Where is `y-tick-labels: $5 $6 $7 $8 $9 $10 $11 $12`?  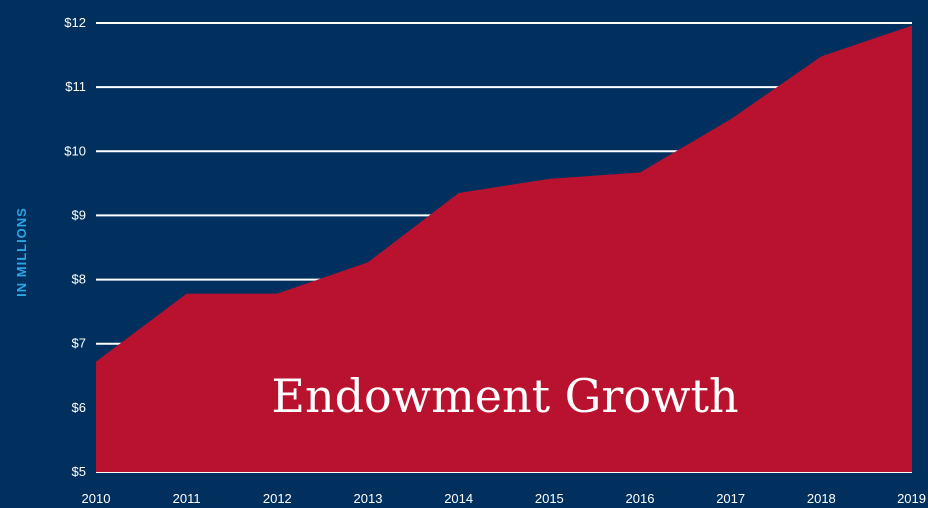
y-tick-labels: $5 $6 $7 $8 $9 $10 $11 $12 is located at coordinates (75, 247).